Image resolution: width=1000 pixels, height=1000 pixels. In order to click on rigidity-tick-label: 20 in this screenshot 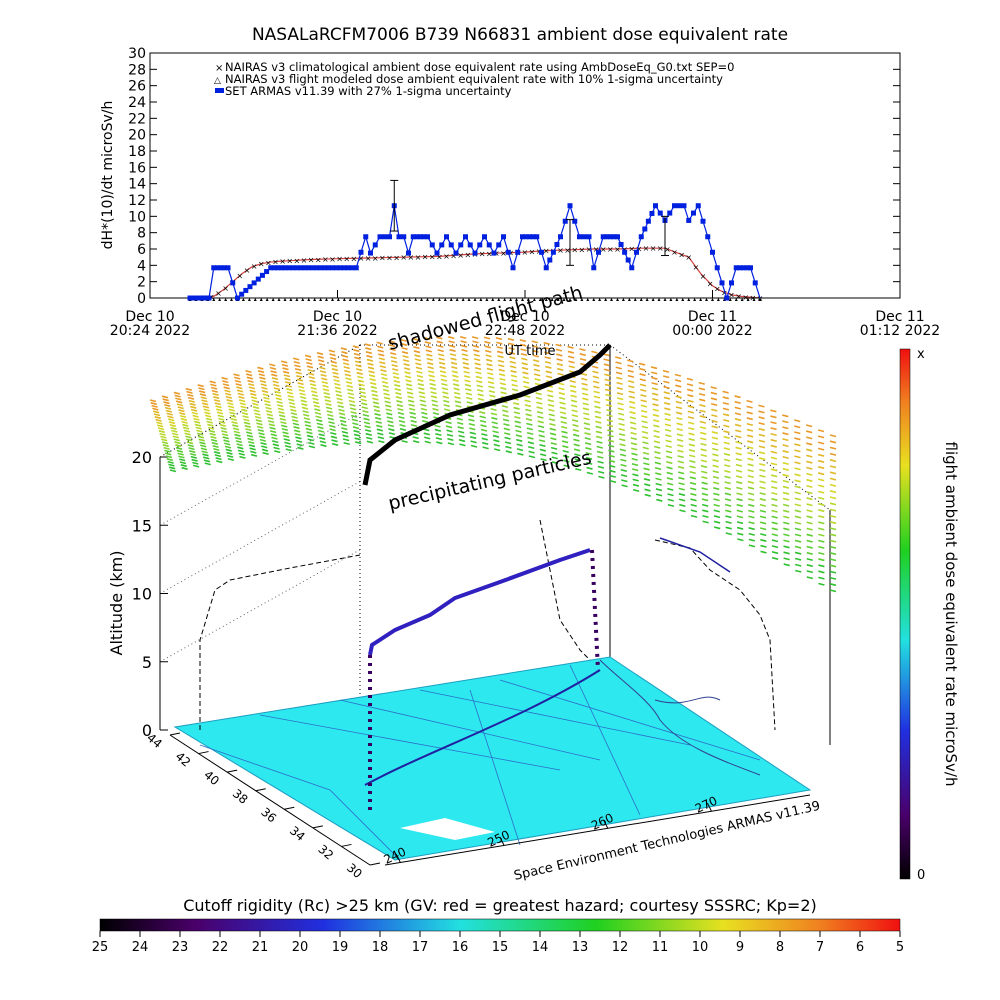, I will do `click(300, 947)`.